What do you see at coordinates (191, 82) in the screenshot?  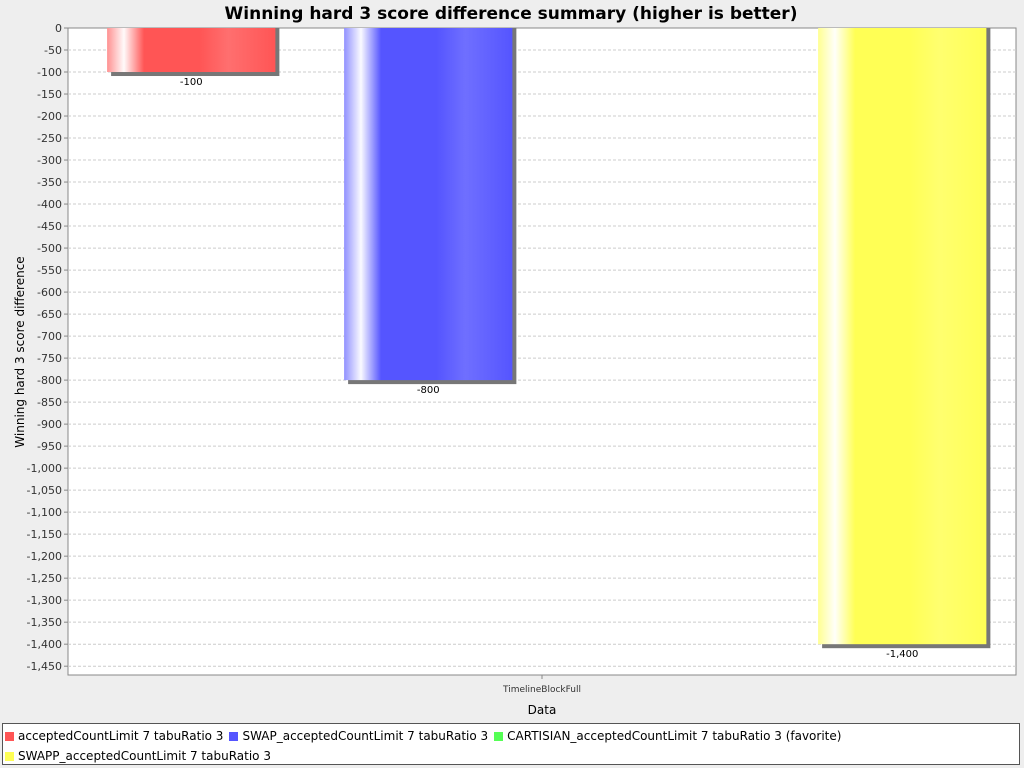 I see `bar-value-label: -100` at bounding box center [191, 82].